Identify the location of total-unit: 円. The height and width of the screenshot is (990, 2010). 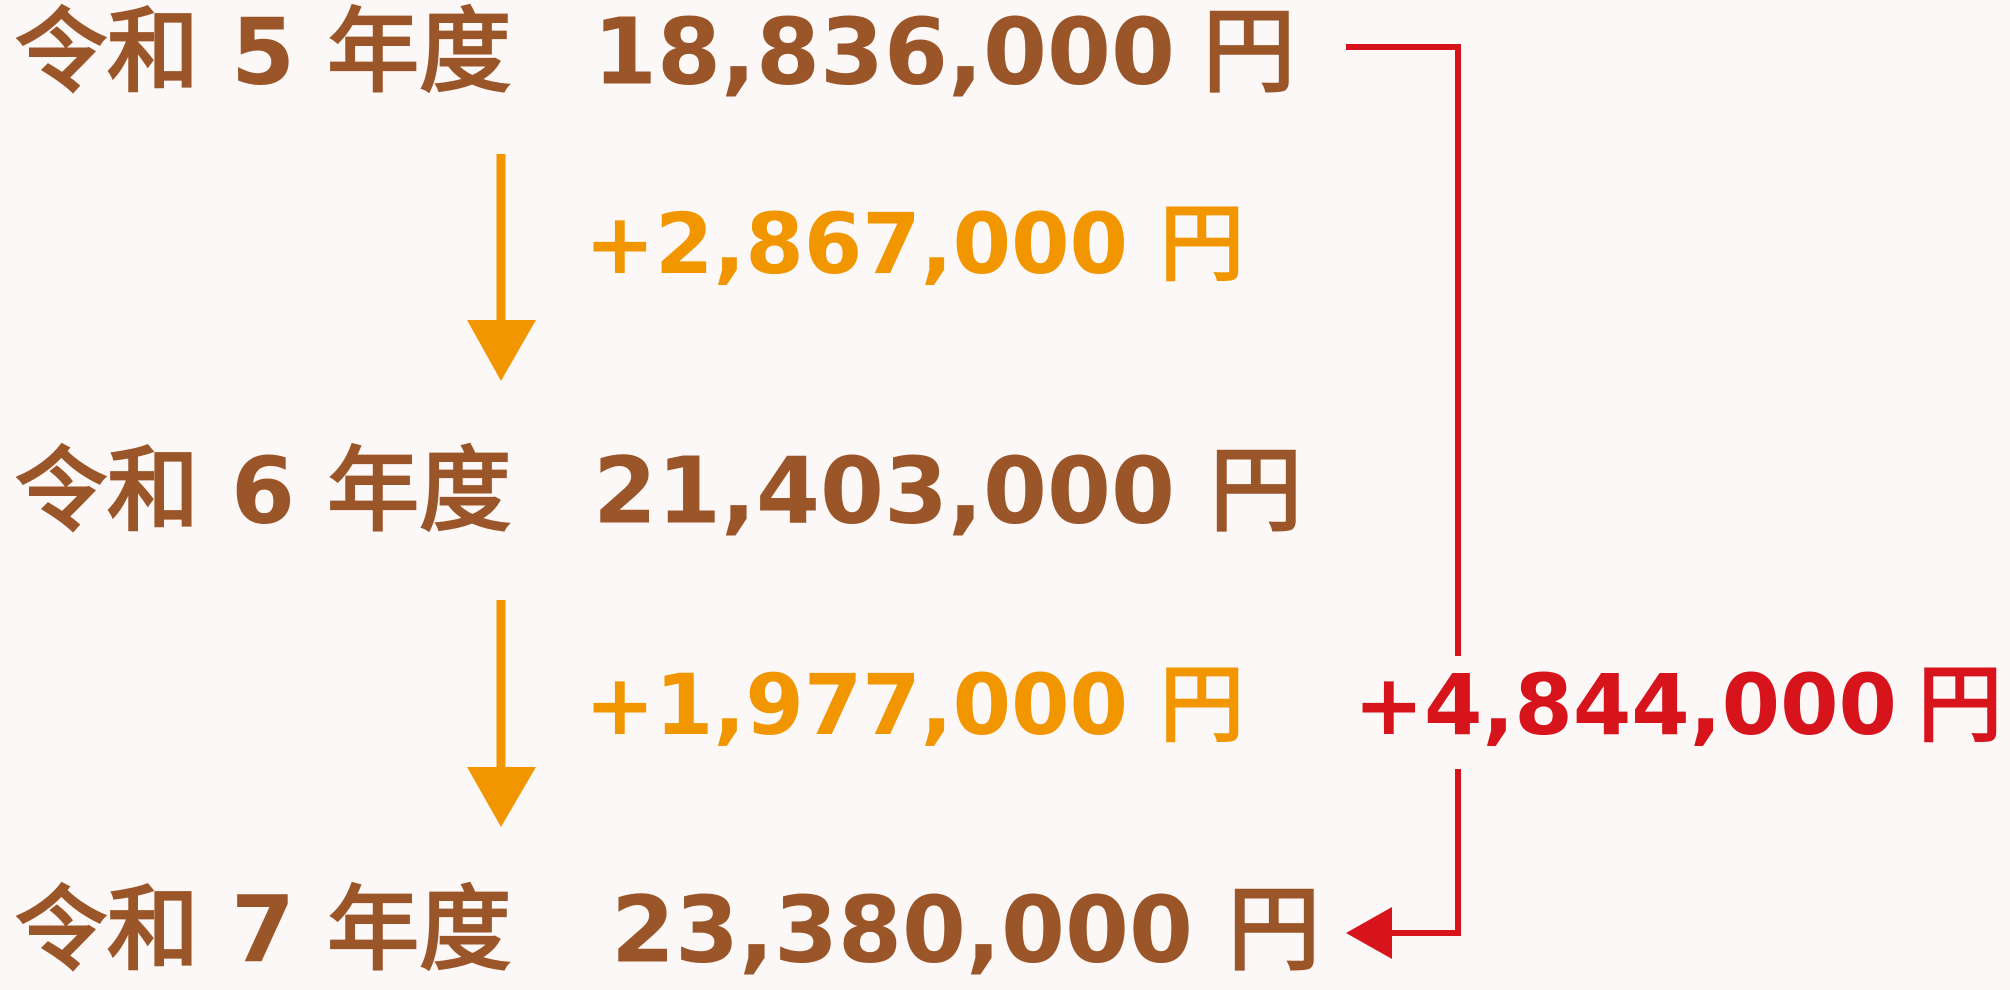
(1960, 705).